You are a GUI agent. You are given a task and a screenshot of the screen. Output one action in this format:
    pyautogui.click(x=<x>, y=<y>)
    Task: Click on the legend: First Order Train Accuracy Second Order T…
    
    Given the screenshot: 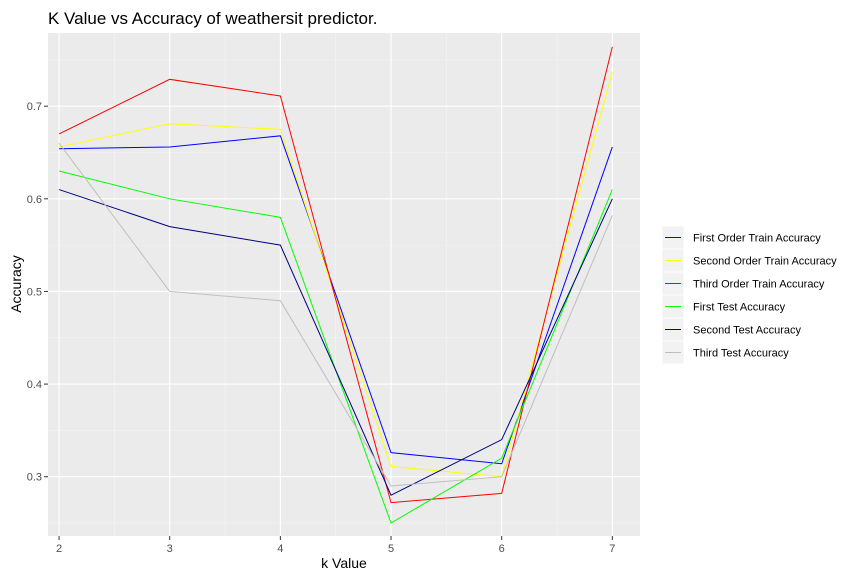 What is the action you would take?
    pyautogui.click(x=749, y=295)
    